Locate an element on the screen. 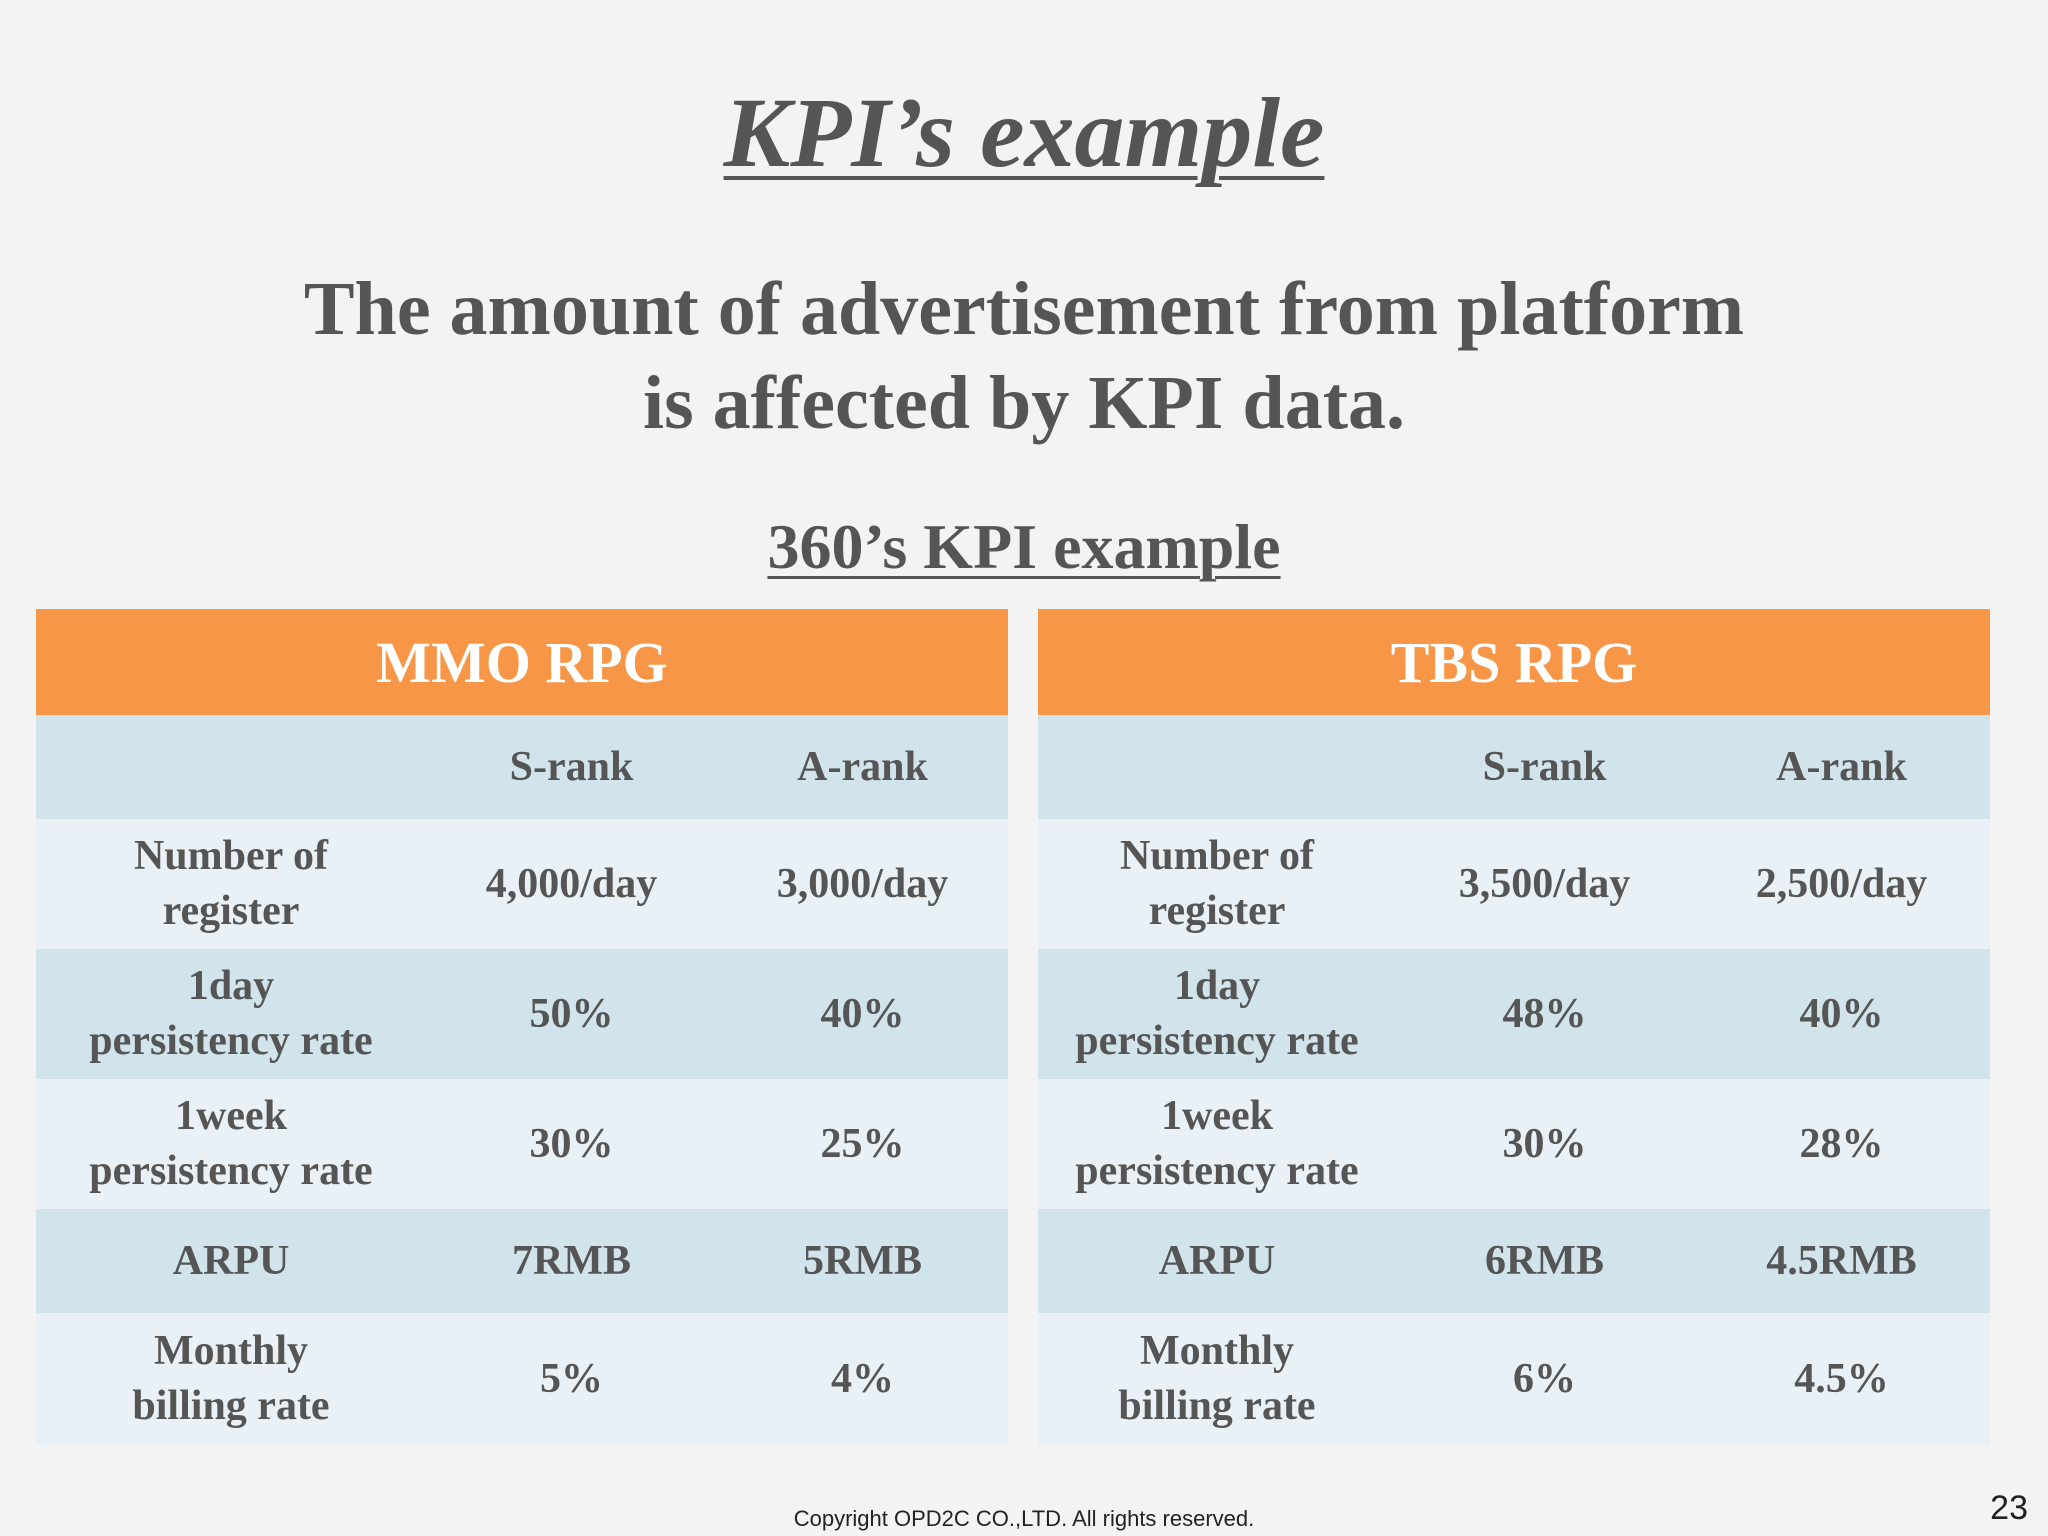 The height and width of the screenshot is (1536, 2048). tbs-row-register: Number of register 3,500/day 2,500/day is located at coordinates (1514, 884).